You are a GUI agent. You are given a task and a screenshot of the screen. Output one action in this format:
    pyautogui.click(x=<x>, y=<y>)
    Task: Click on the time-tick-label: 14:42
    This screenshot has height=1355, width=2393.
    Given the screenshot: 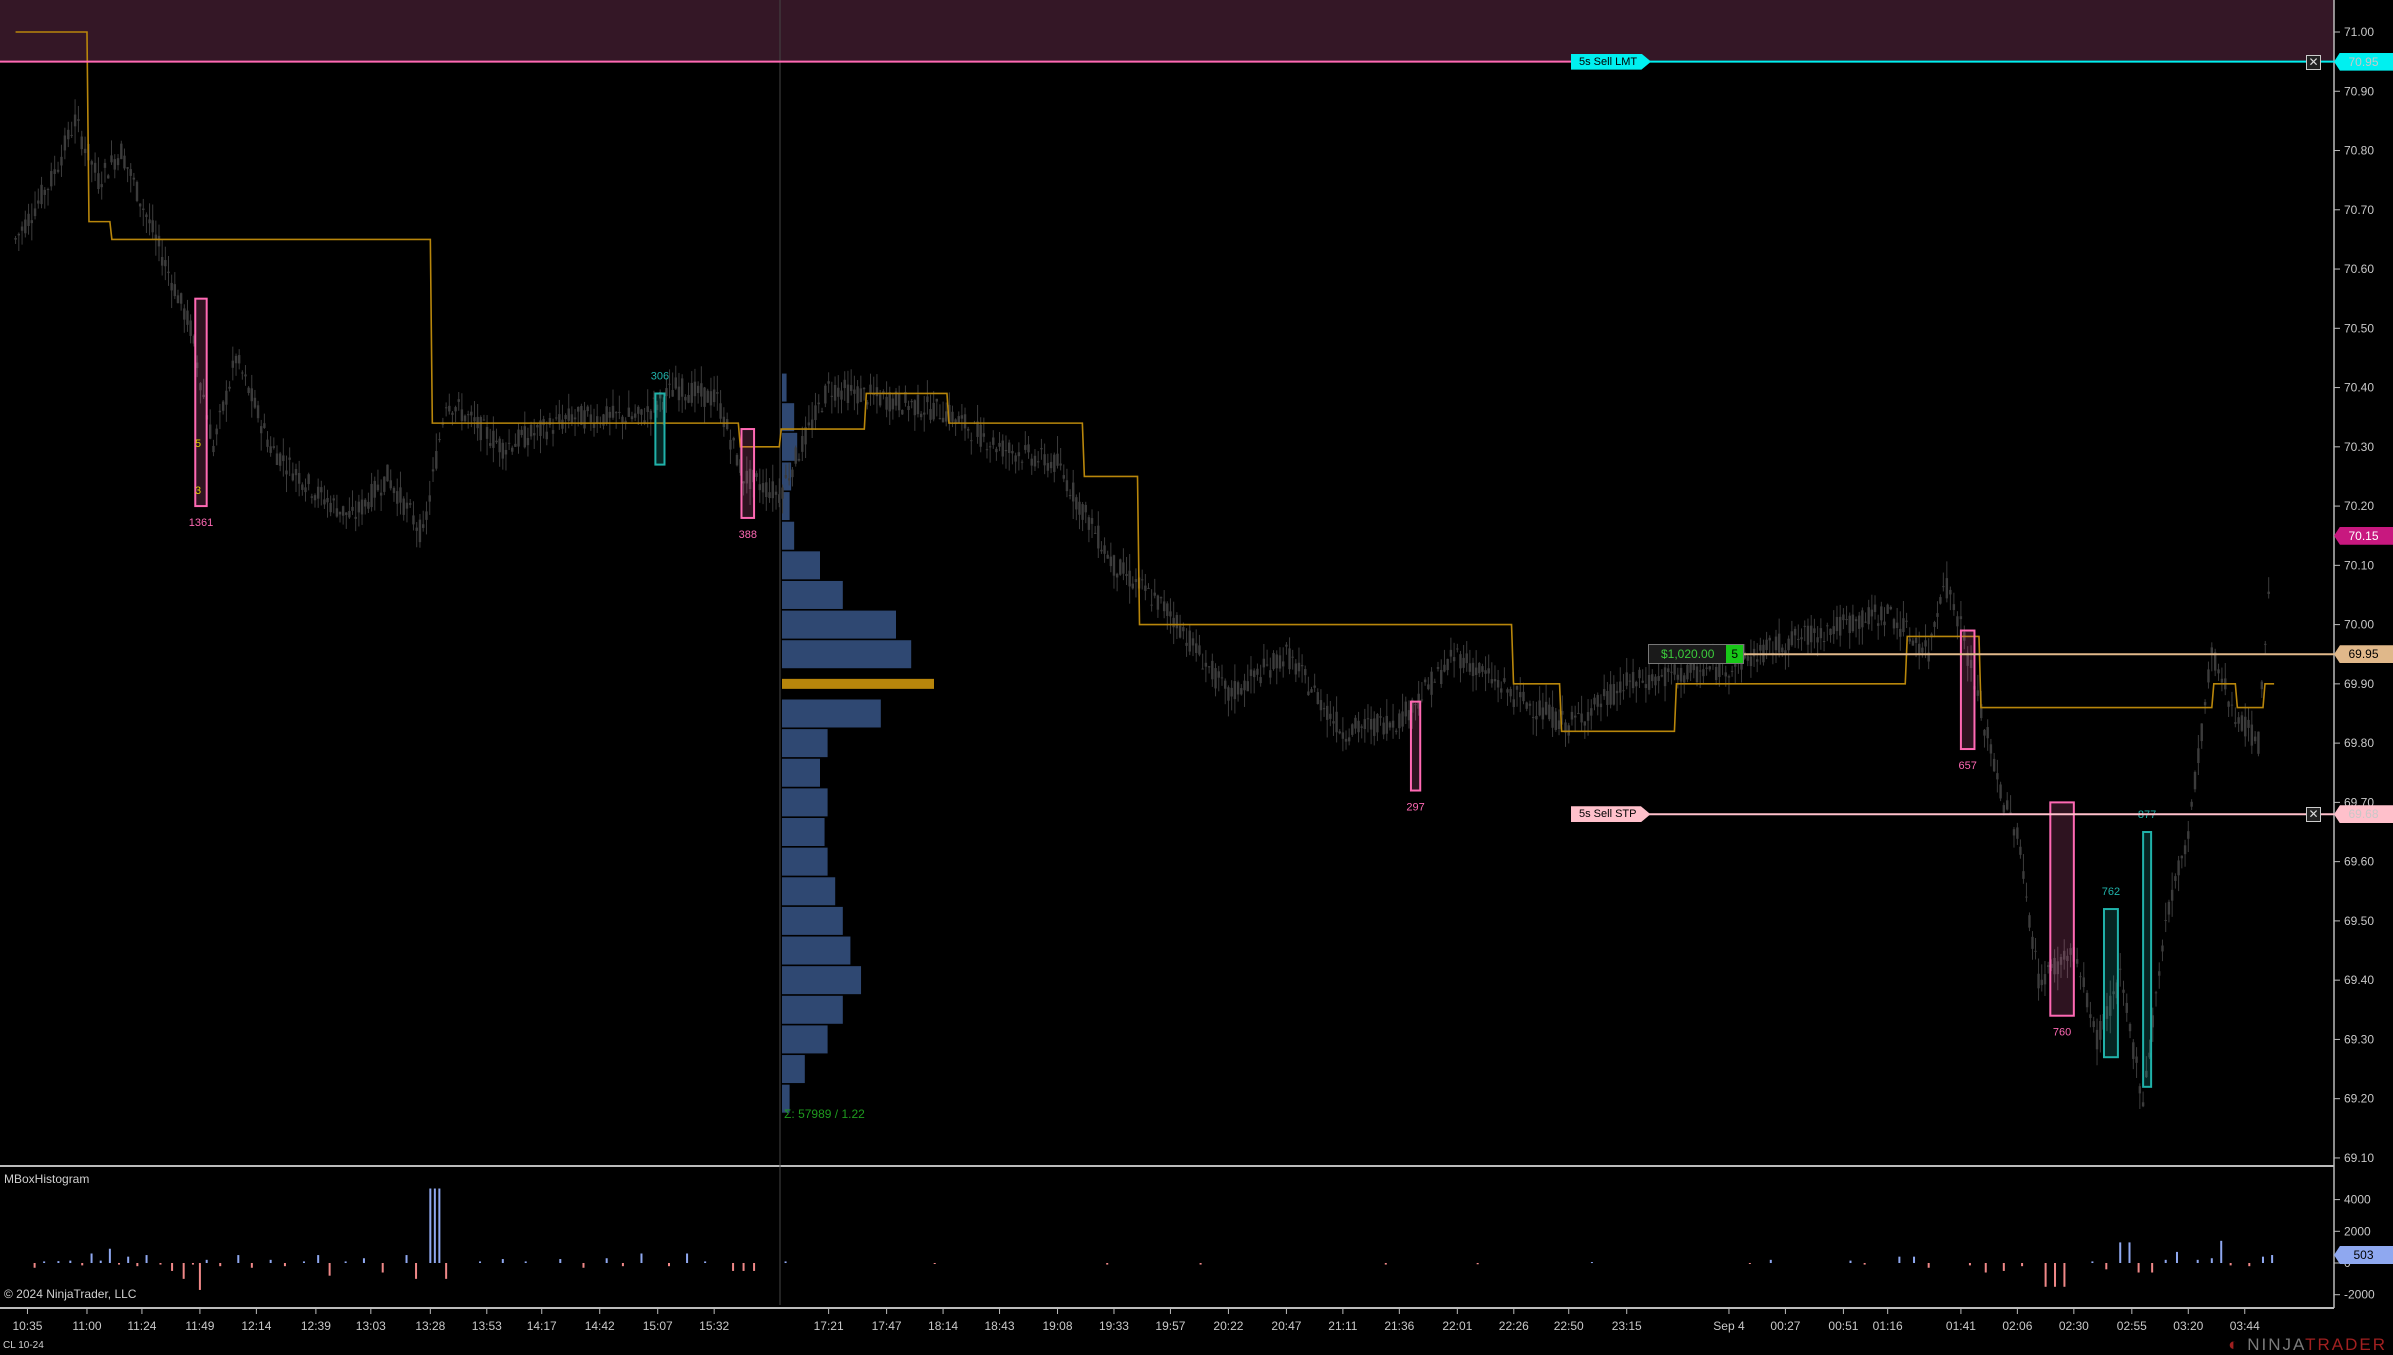 What is the action you would take?
    pyautogui.click(x=600, y=1326)
    